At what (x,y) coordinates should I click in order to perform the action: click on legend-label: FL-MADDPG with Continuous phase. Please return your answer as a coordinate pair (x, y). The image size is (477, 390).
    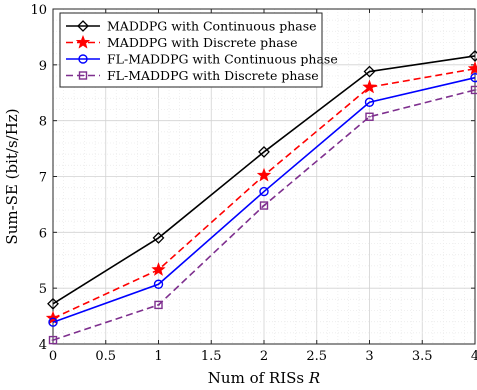
    Looking at the image, I should click on (222, 59).